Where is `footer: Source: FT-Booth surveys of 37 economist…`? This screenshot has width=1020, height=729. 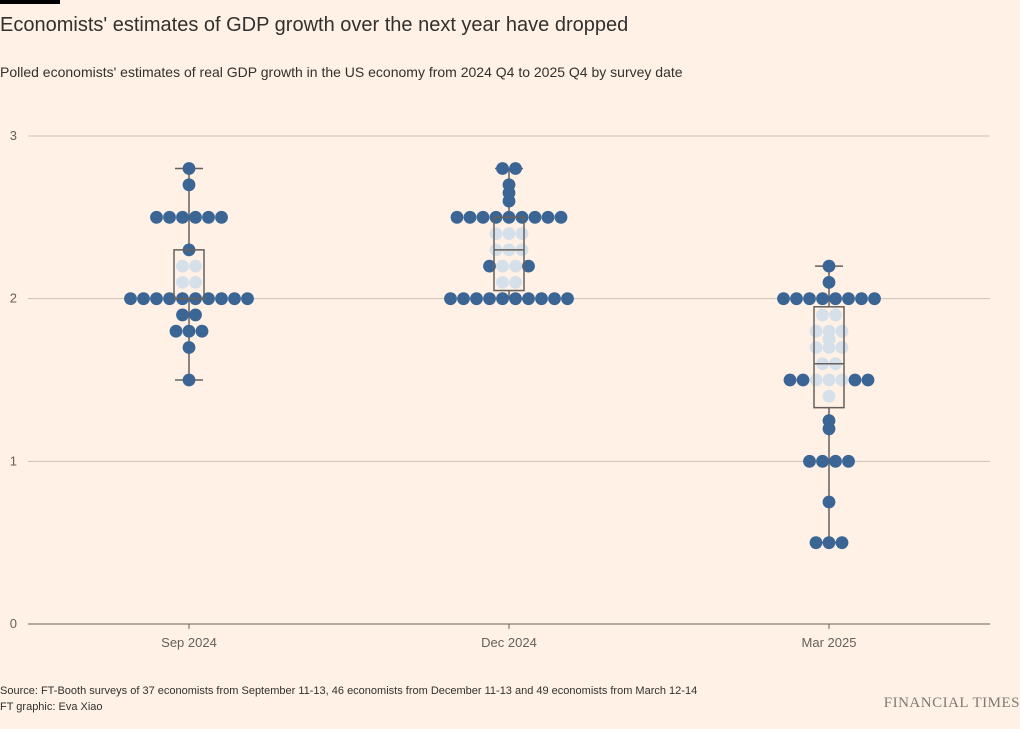
footer: Source: FT-Booth surveys of 37 economist… is located at coordinates (348, 699).